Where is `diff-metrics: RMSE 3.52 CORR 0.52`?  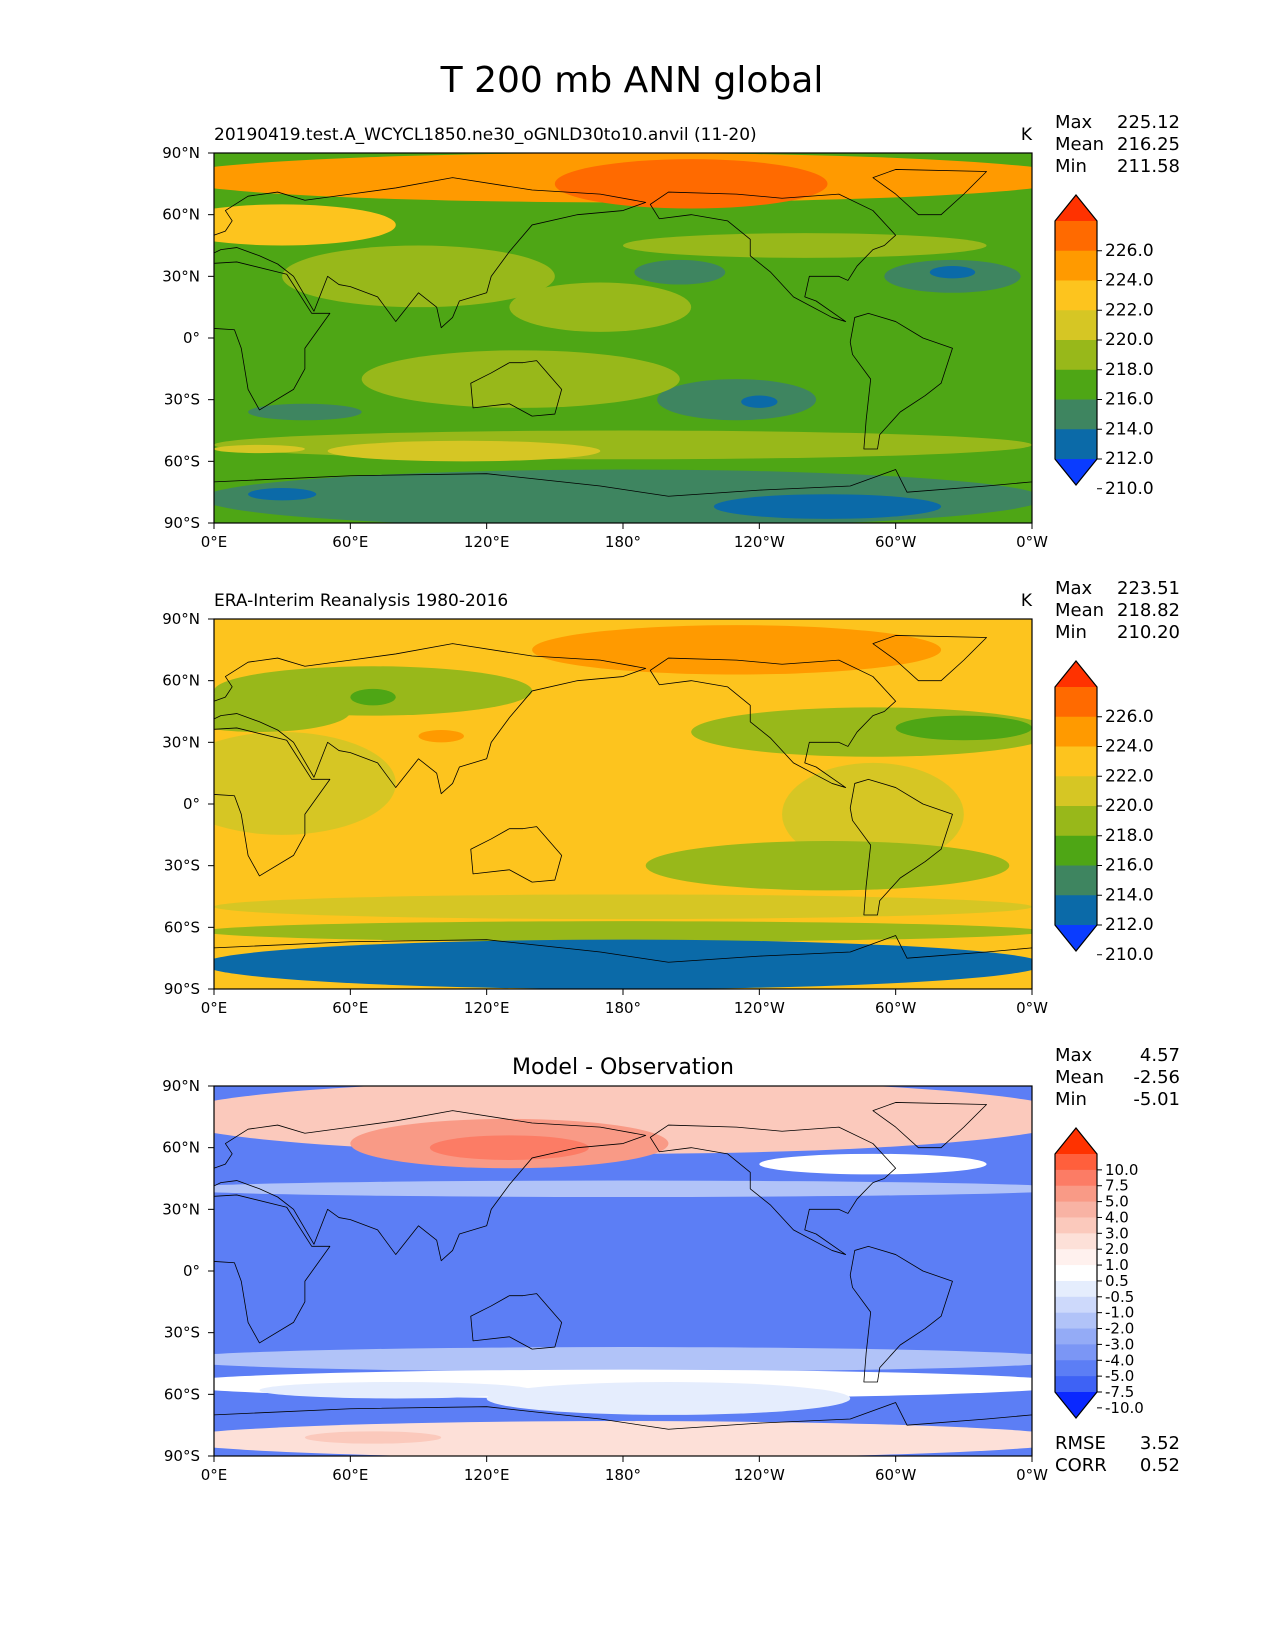 diff-metrics: RMSE 3.52 CORR 0.52 is located at coordinates (1117, 1454).